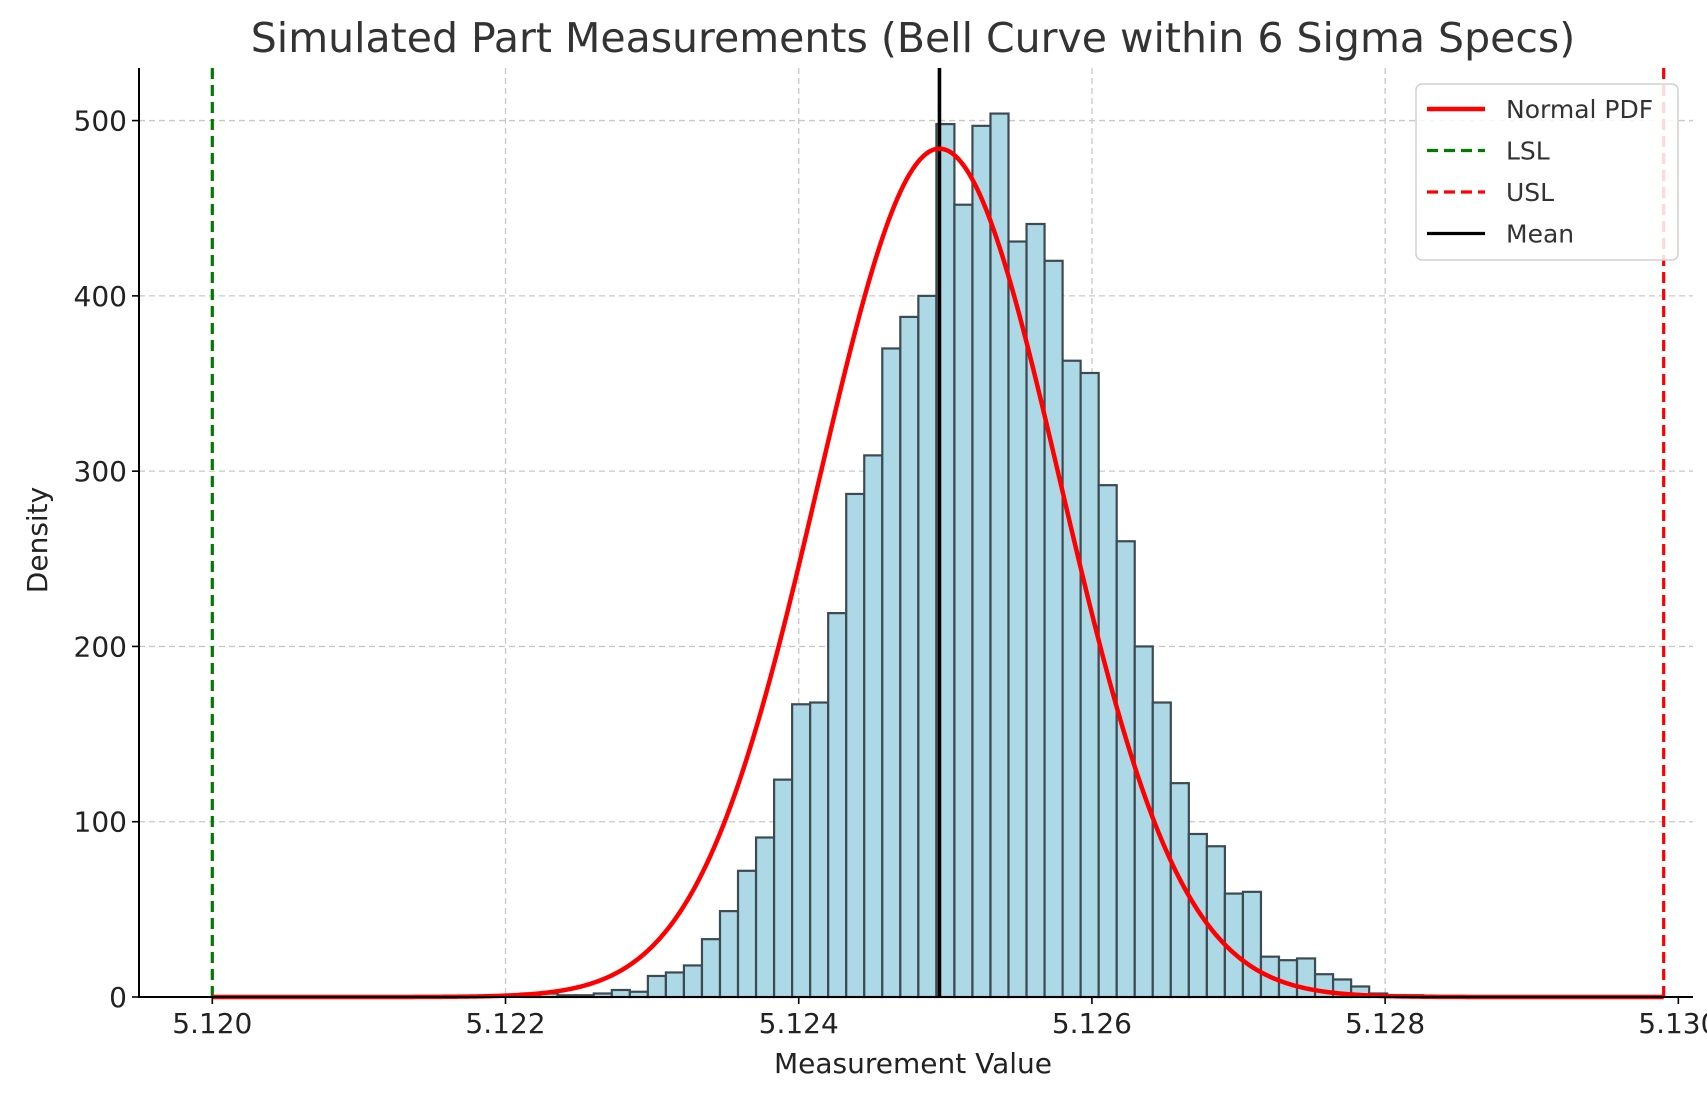 This screenshot has height=1101, width=1707. What do you see at coordinates (1530, 192) in the screenshot?
I see `legend-label: USL` at bounding box center [1530, 192].